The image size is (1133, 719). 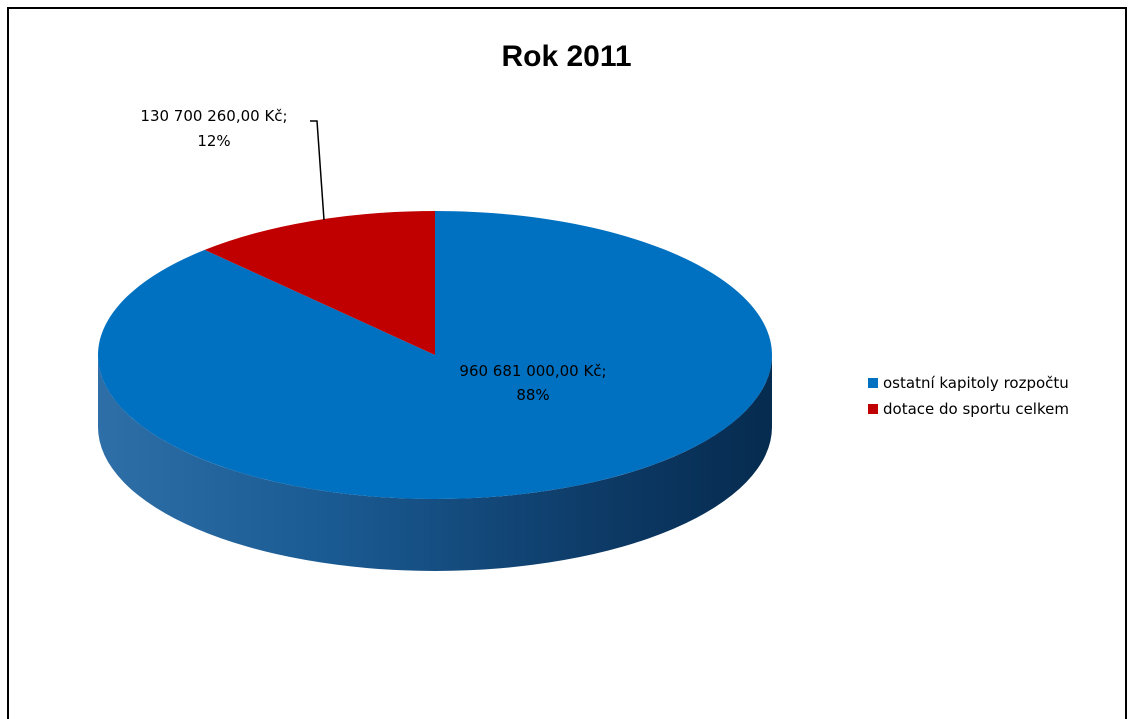 What do you see at coordinates (532, 395) in the screenshot?
I see `data-label-percent-ostatni: 88%` at bounding box center [532, 395].